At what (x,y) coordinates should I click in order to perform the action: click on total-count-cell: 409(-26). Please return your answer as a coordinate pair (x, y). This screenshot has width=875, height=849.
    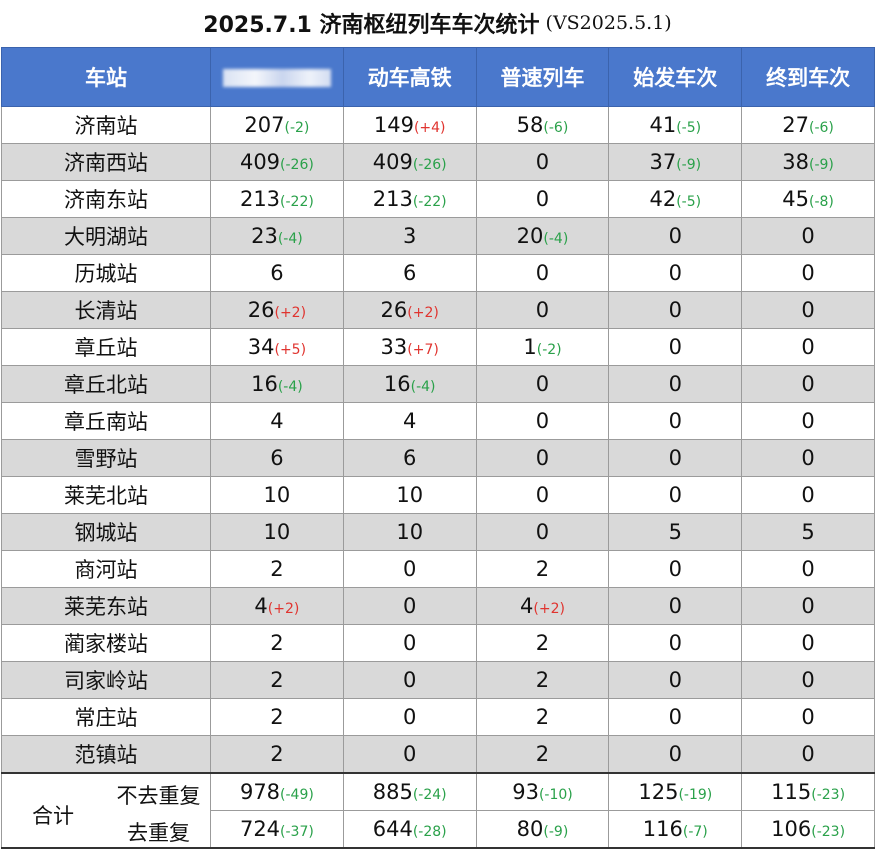
    Looking at the image, I should click on (277, 162).